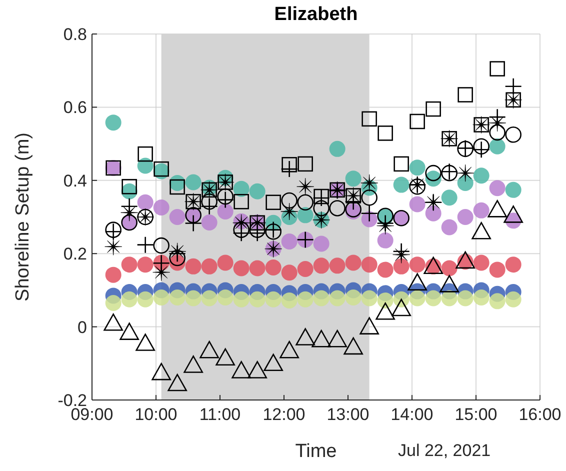  Describe the element at coordinates (284, 414) in the screenshot. I see `x-tick-label: 12:00` at that location.